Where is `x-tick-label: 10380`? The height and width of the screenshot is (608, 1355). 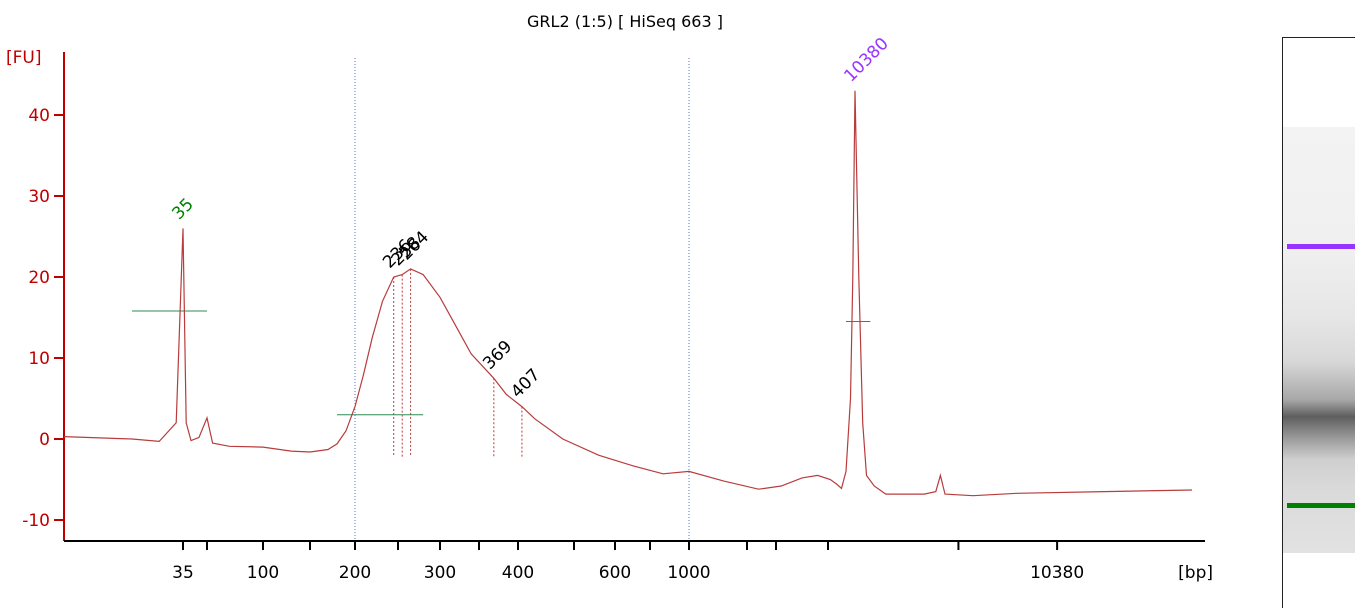
x-tick-label: 10380 is located at coordinates (1057, 573).